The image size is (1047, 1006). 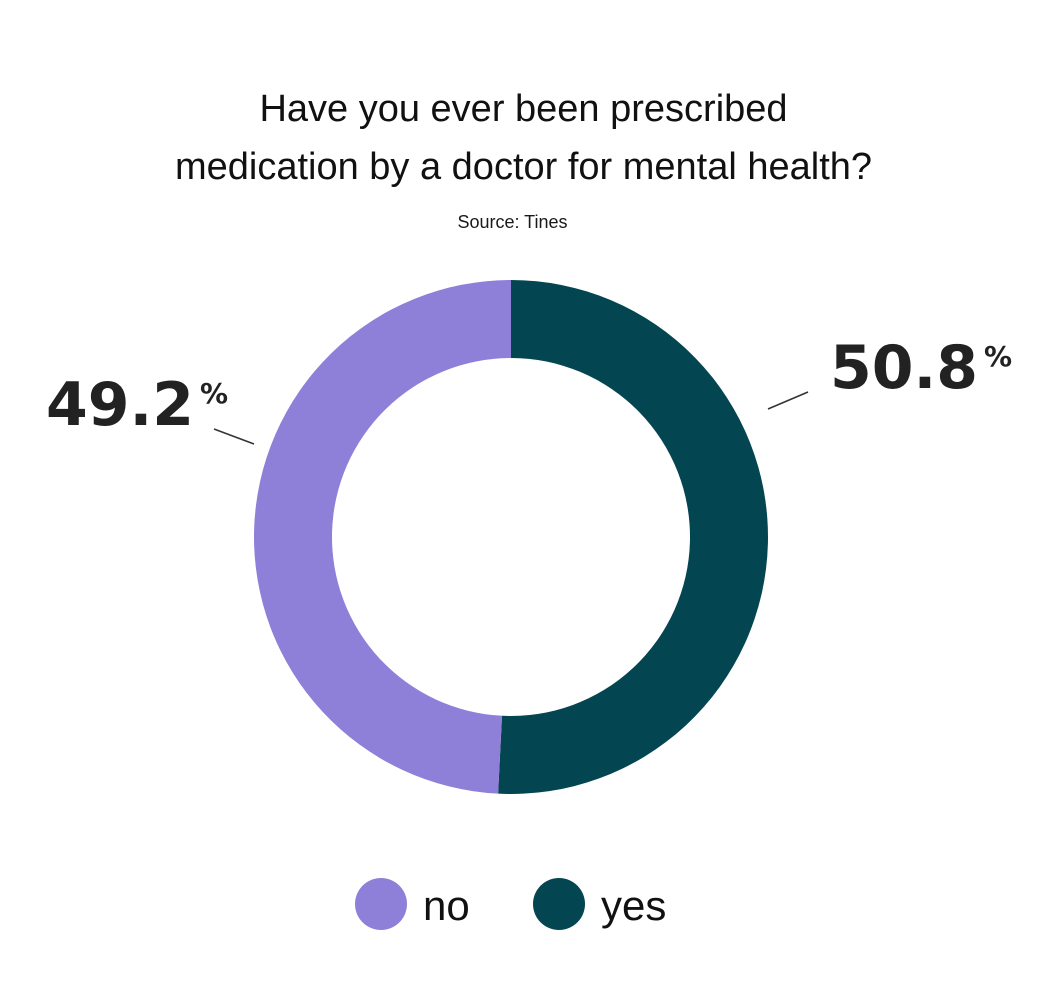 What do you see at coordinates (599, 904) in the screenshot?
I see `legend-item-yes: yes` at bounding box center [599, 904].